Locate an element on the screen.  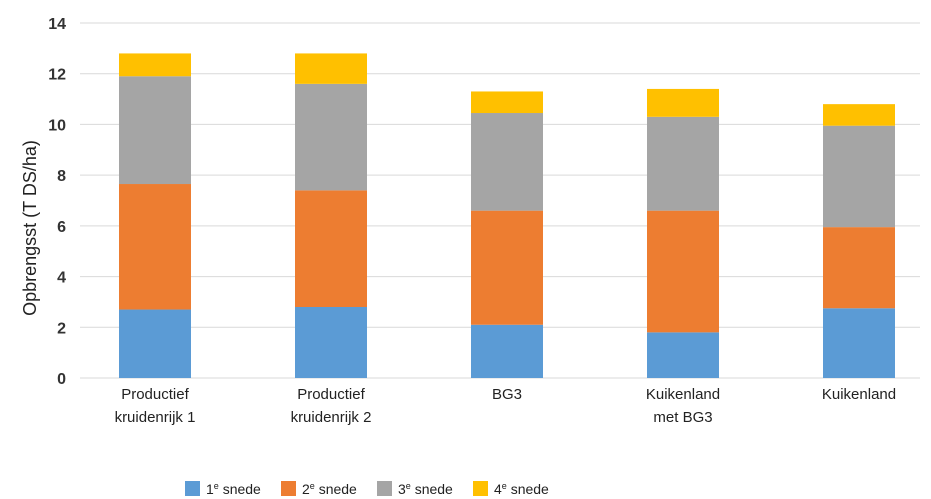
legend-label-number: 2 is located at coordinates (306, 489).